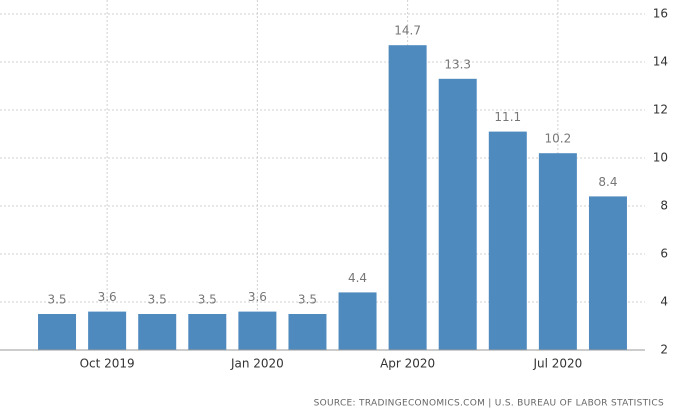  I want to click on value-label: 13.3, so click(457, 64).